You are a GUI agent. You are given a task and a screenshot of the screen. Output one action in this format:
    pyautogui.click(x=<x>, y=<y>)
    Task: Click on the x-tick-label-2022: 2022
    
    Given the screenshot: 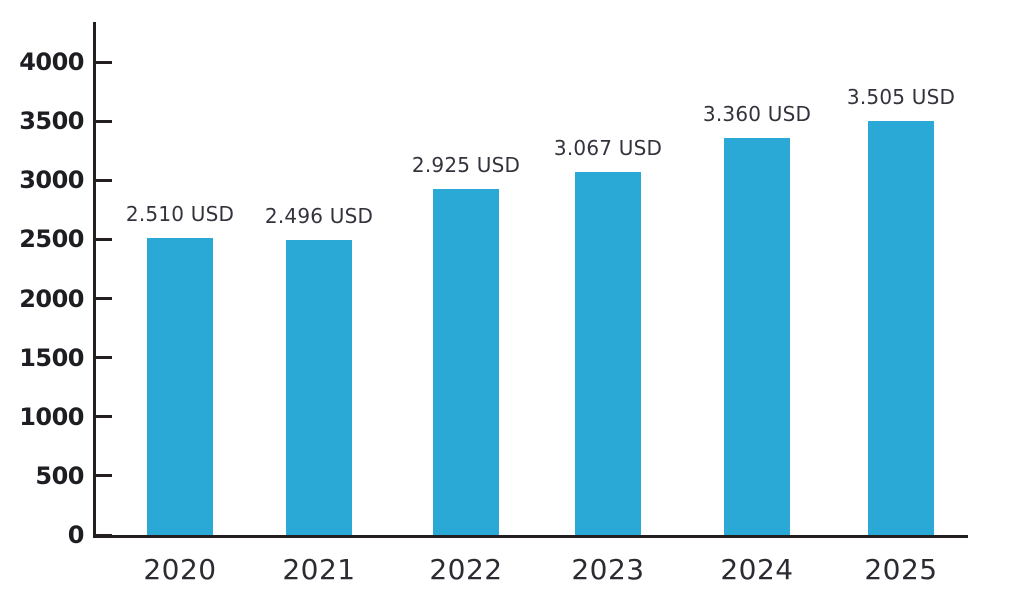 What is the action you would take?
    pyautogui.click(x=466, y=569)
    